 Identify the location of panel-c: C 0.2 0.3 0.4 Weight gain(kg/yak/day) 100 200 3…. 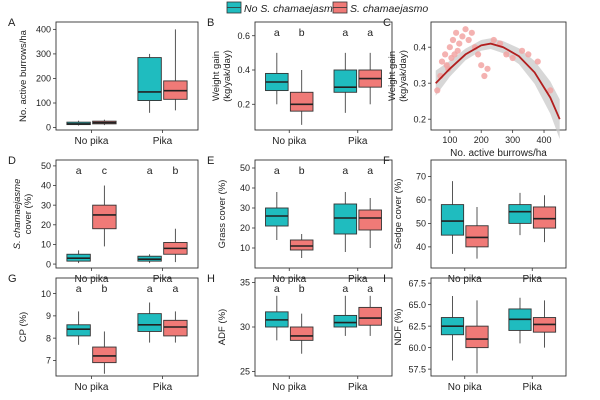
(475, 88).